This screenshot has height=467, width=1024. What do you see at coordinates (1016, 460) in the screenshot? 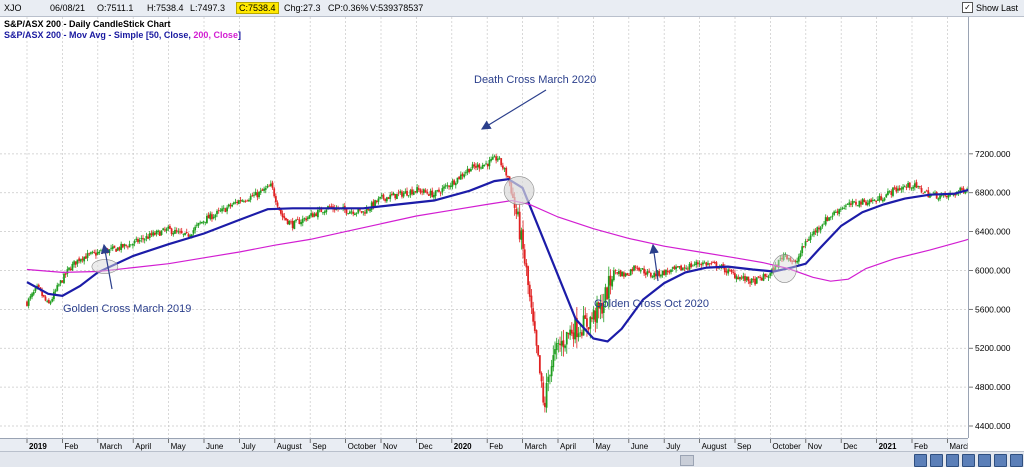
I see `refresh-icon` at bounding box center [1016, 460].